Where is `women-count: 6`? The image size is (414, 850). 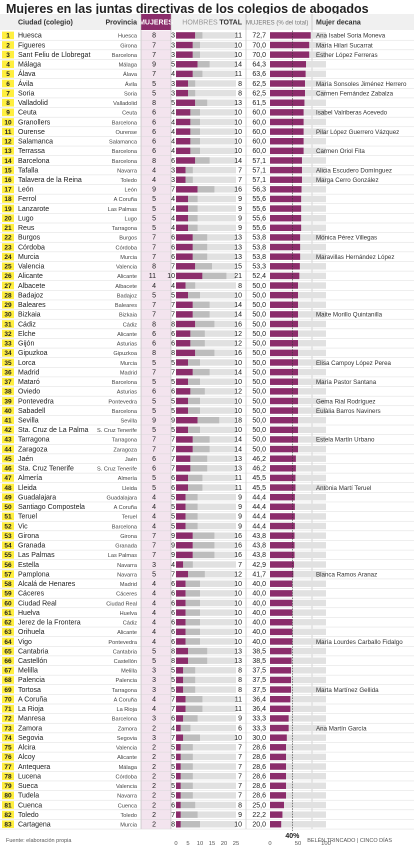
women-count: 6 is located at coordinates (154, 469).